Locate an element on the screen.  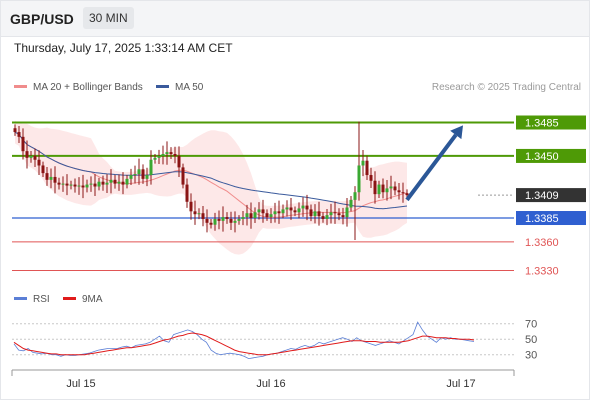
rsi-tick-30: 30 is located at coordinates (531, 356).